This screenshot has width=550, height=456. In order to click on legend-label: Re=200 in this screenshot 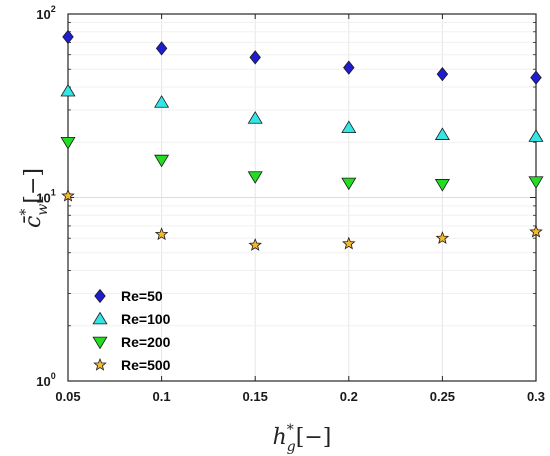, I will do `click(146, 342)`.